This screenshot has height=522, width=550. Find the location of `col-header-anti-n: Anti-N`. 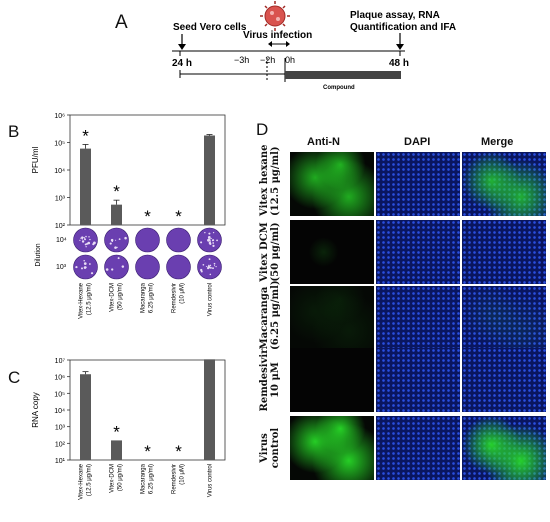

col-header-anti-n: Anti-N is located at coordinates (323, 142).